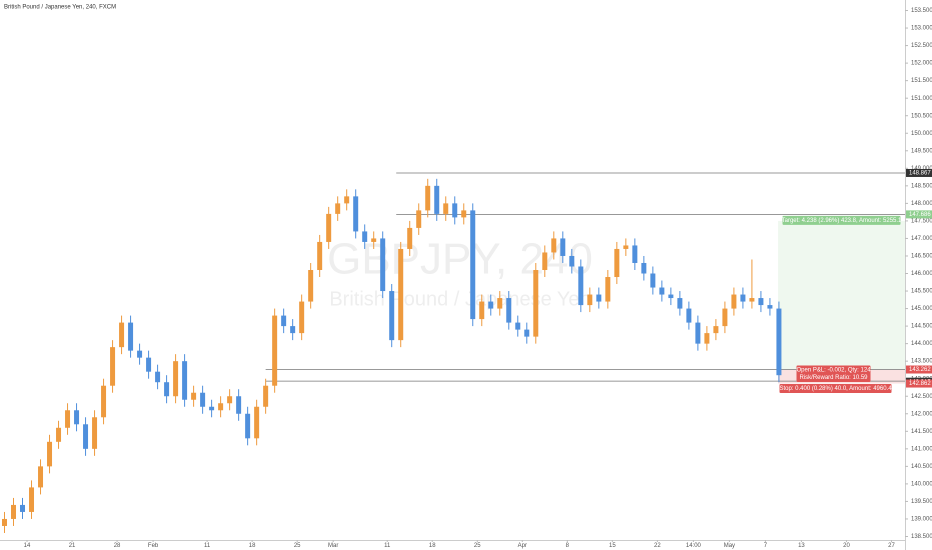 This screenshot has width=932, height=550. What do you see at coordinates (841, 295) in the screenshot?
I see `target-zone` at bounding box center [841, 295].